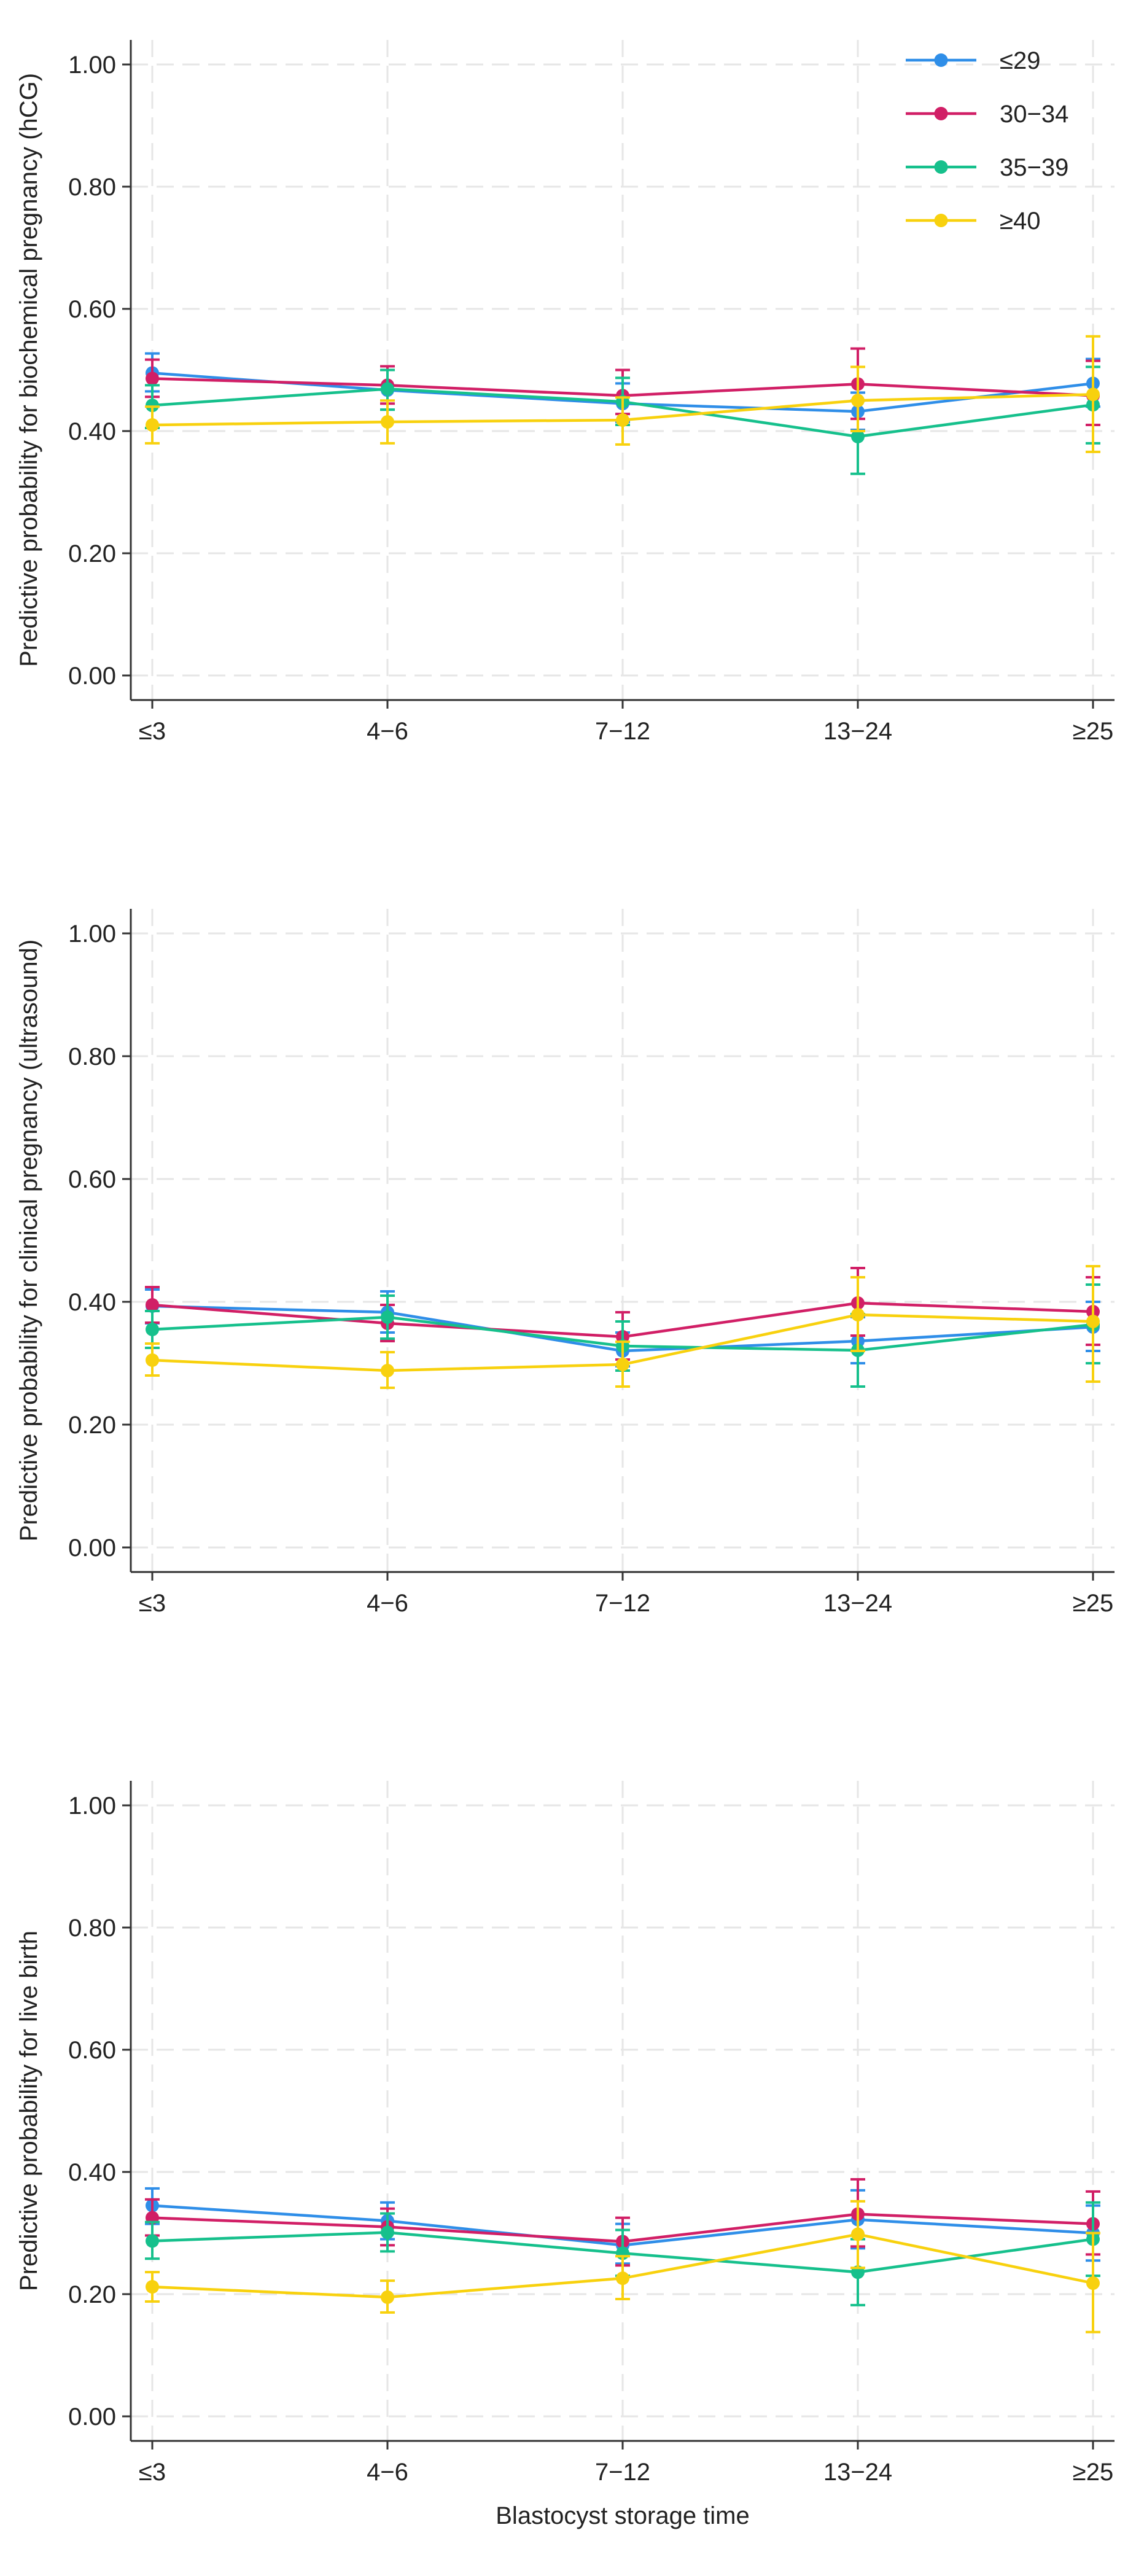 The height and width of the screenshot is (2576, 1136). Describe the element at coordinates (987, 114) in the screenshot. I see `legend-item: 30−34` at that location.